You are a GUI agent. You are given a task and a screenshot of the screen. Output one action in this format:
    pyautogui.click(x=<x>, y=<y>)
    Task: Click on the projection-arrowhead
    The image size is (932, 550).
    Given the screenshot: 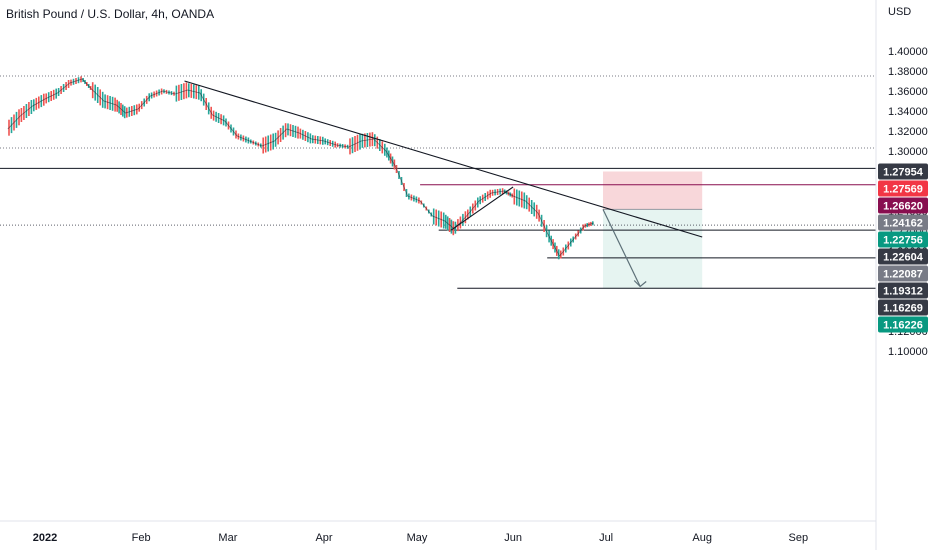 What is the action you would take?
    pyautogui.click(x=640, y=284)
    